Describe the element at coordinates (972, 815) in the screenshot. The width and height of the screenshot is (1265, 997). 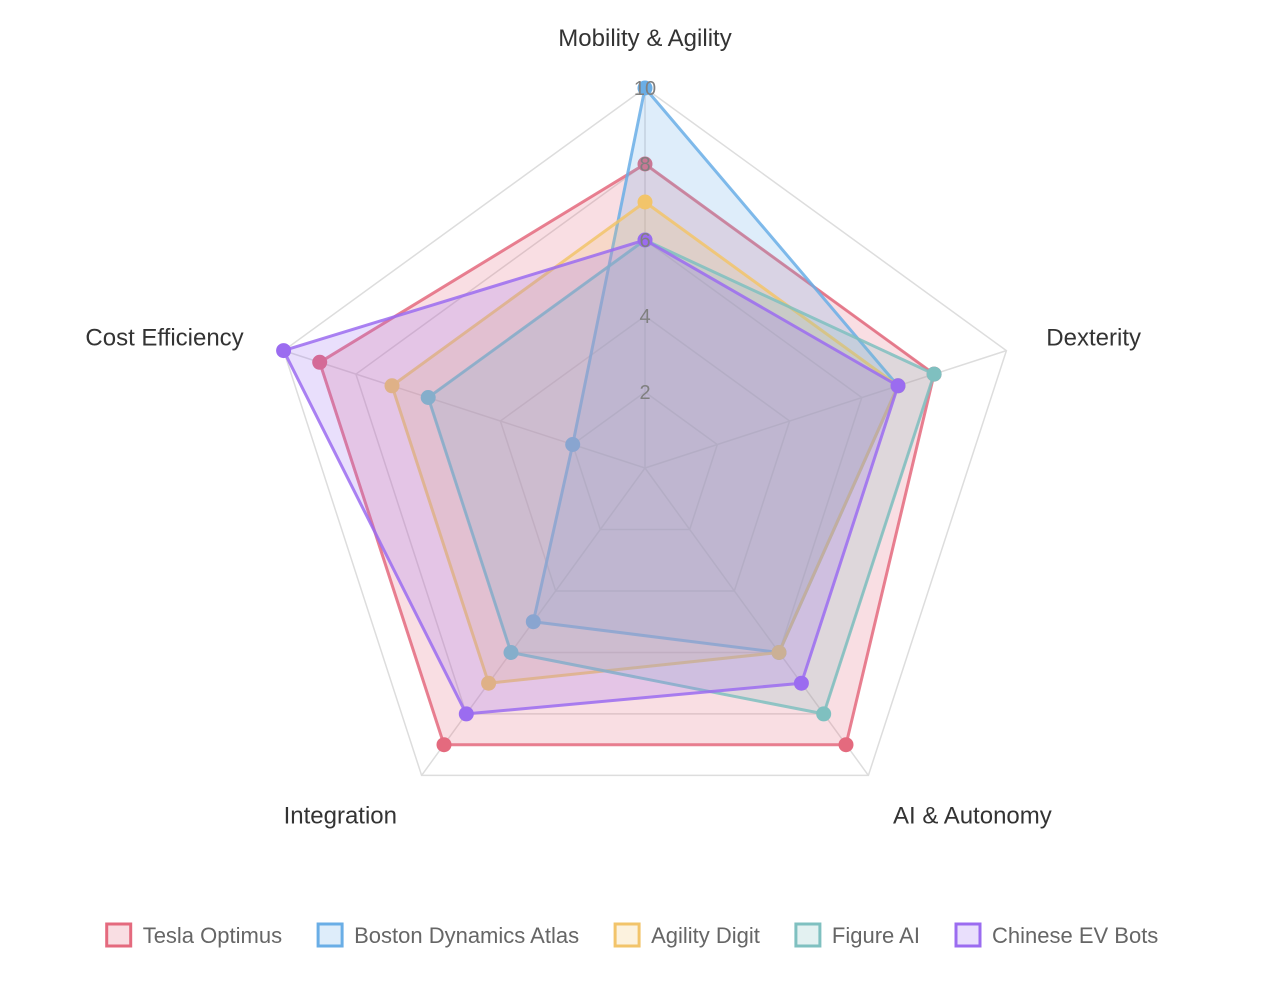
I see `axis-label-2: AI & Autonomy` at that location.